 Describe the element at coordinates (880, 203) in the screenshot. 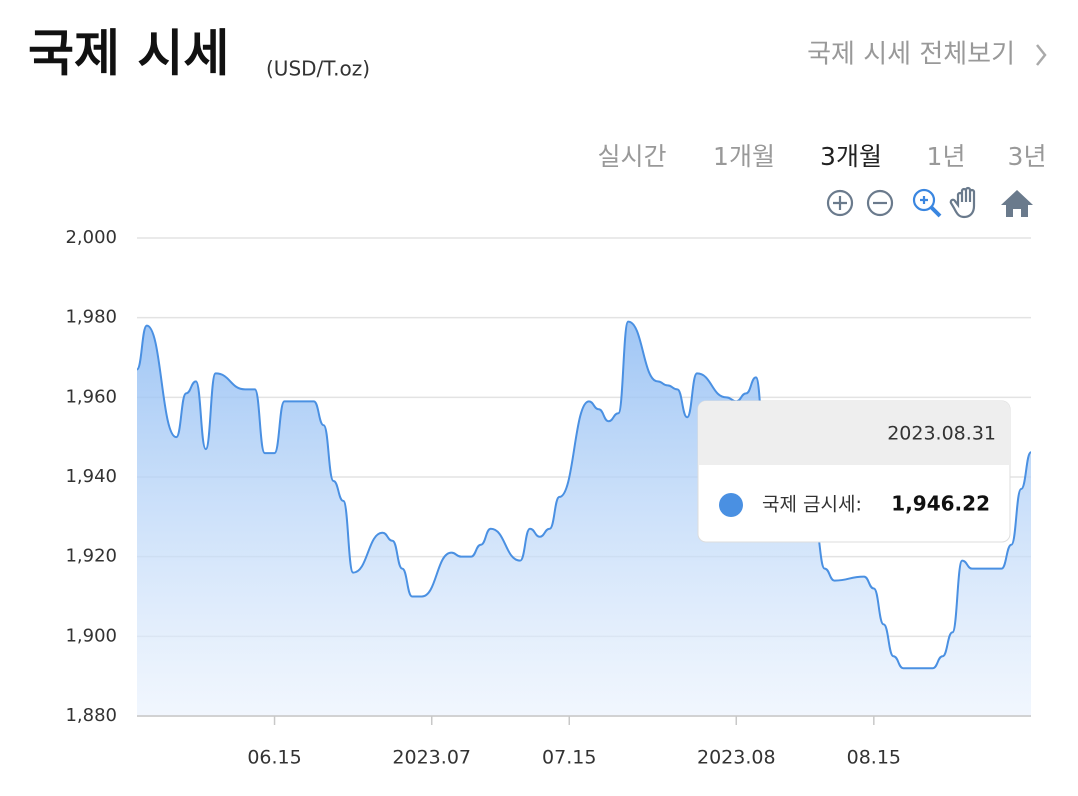

I see `zoom-out-button` at that location.